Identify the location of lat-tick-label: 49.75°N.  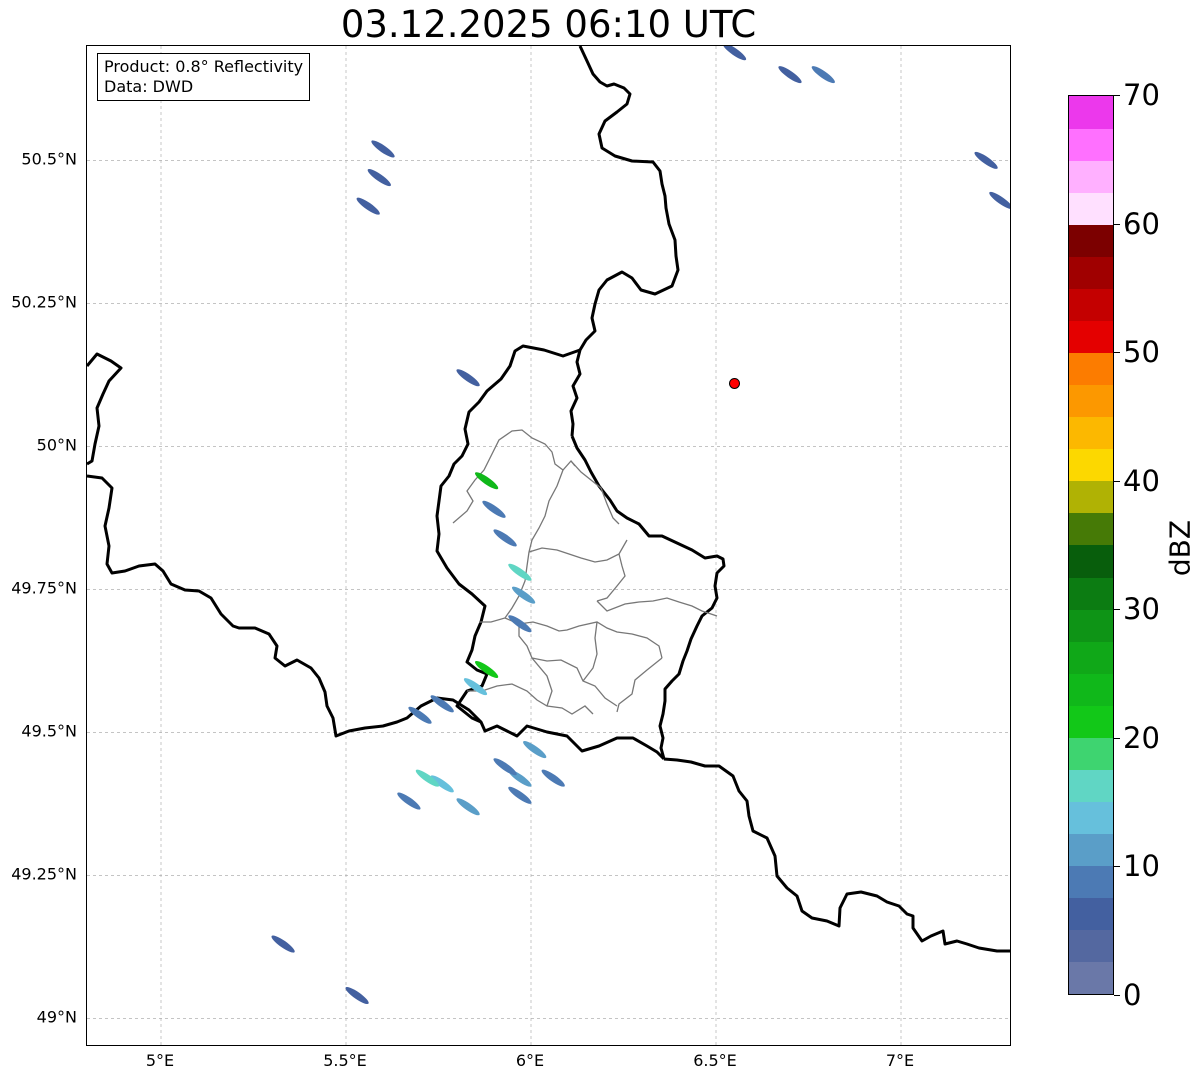
(44, 588).